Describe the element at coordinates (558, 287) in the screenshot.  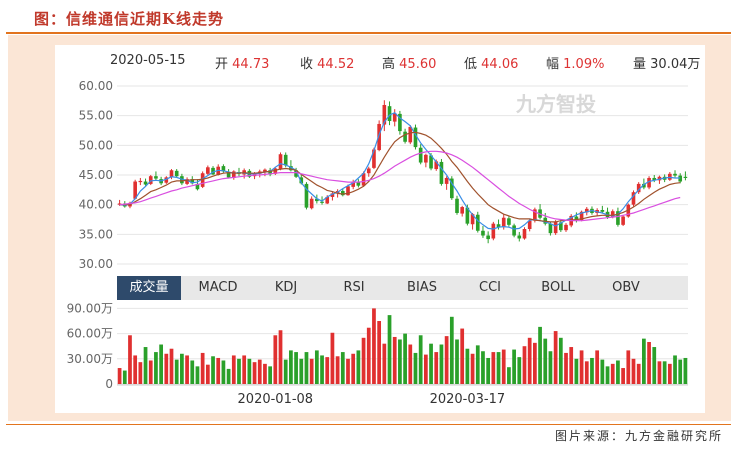
I see `tab-boll: BOLL` at that location.